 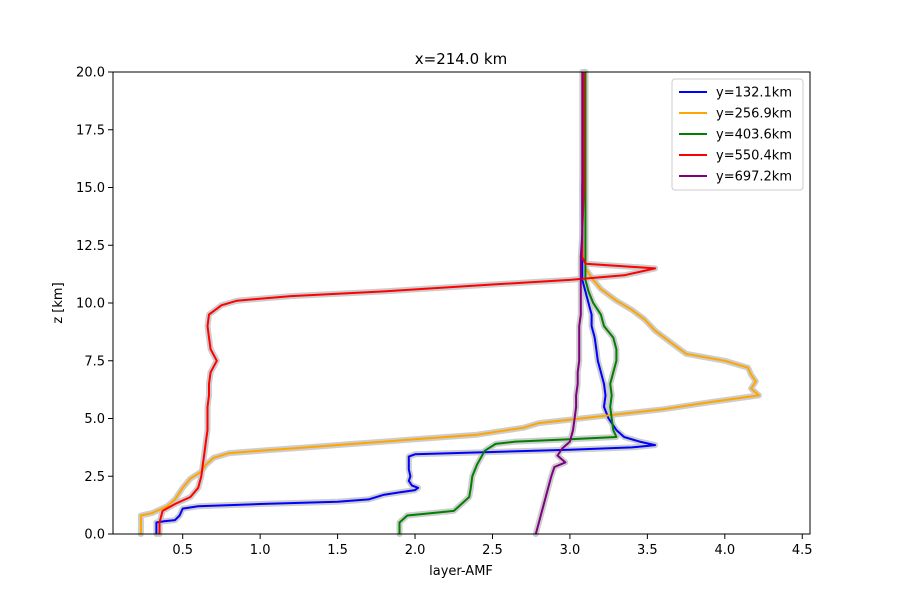 I want to click on y-tick-label: 20.0, so click(x=90, y=73).